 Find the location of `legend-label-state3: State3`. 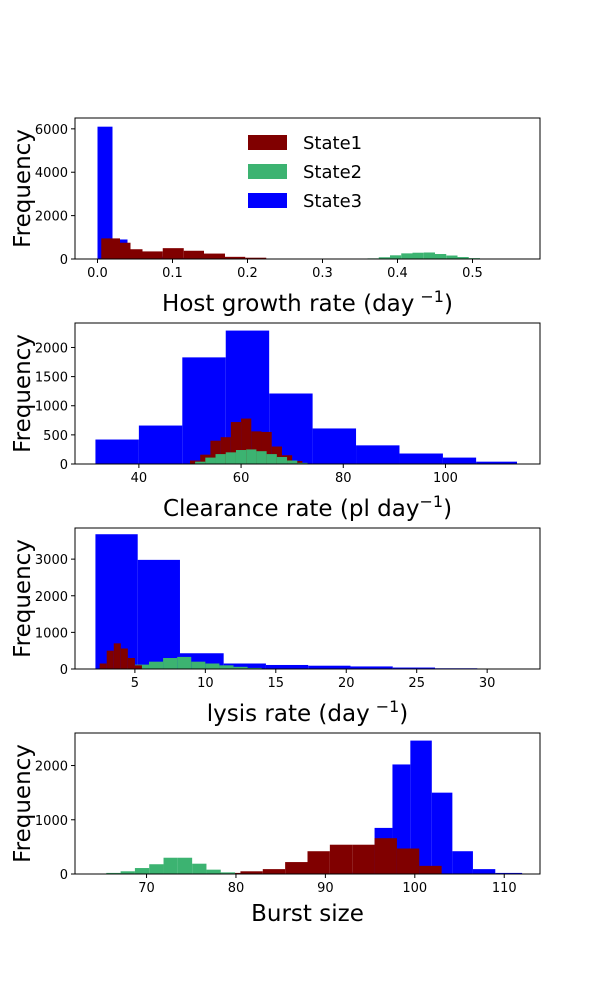

legend-label-state3: State3 is located at coordinates (332, 201).